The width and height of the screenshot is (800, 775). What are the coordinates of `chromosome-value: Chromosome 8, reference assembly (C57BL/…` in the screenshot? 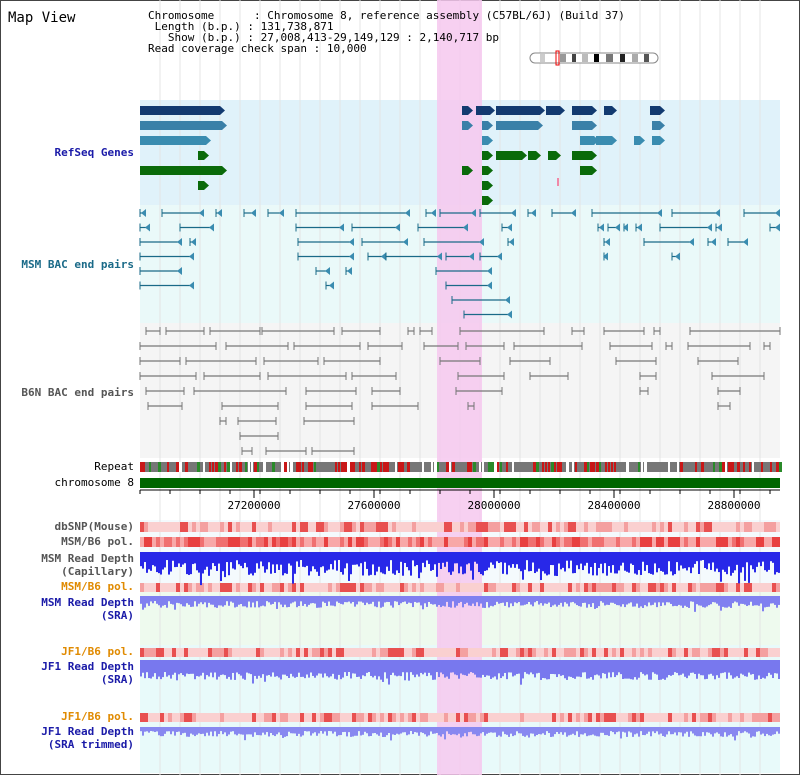 It's located at (446, 15).